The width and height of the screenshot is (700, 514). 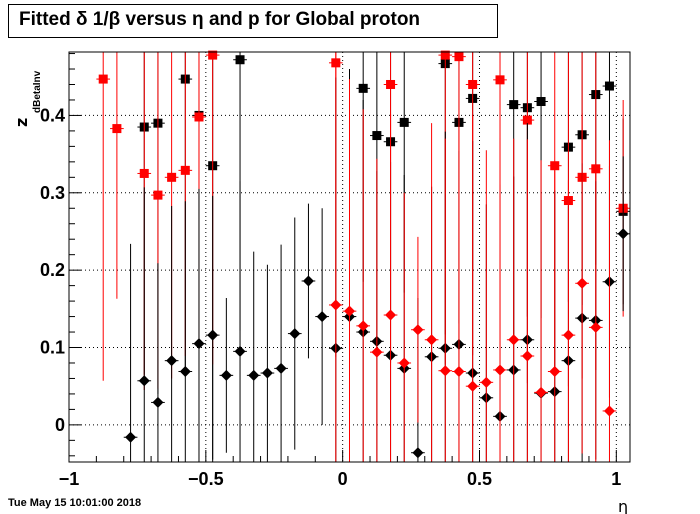 What do you see at coordinates (60, 425) in the screenshot?
I see `y-tick-label-0: 0` at bounding box center [60, 425].